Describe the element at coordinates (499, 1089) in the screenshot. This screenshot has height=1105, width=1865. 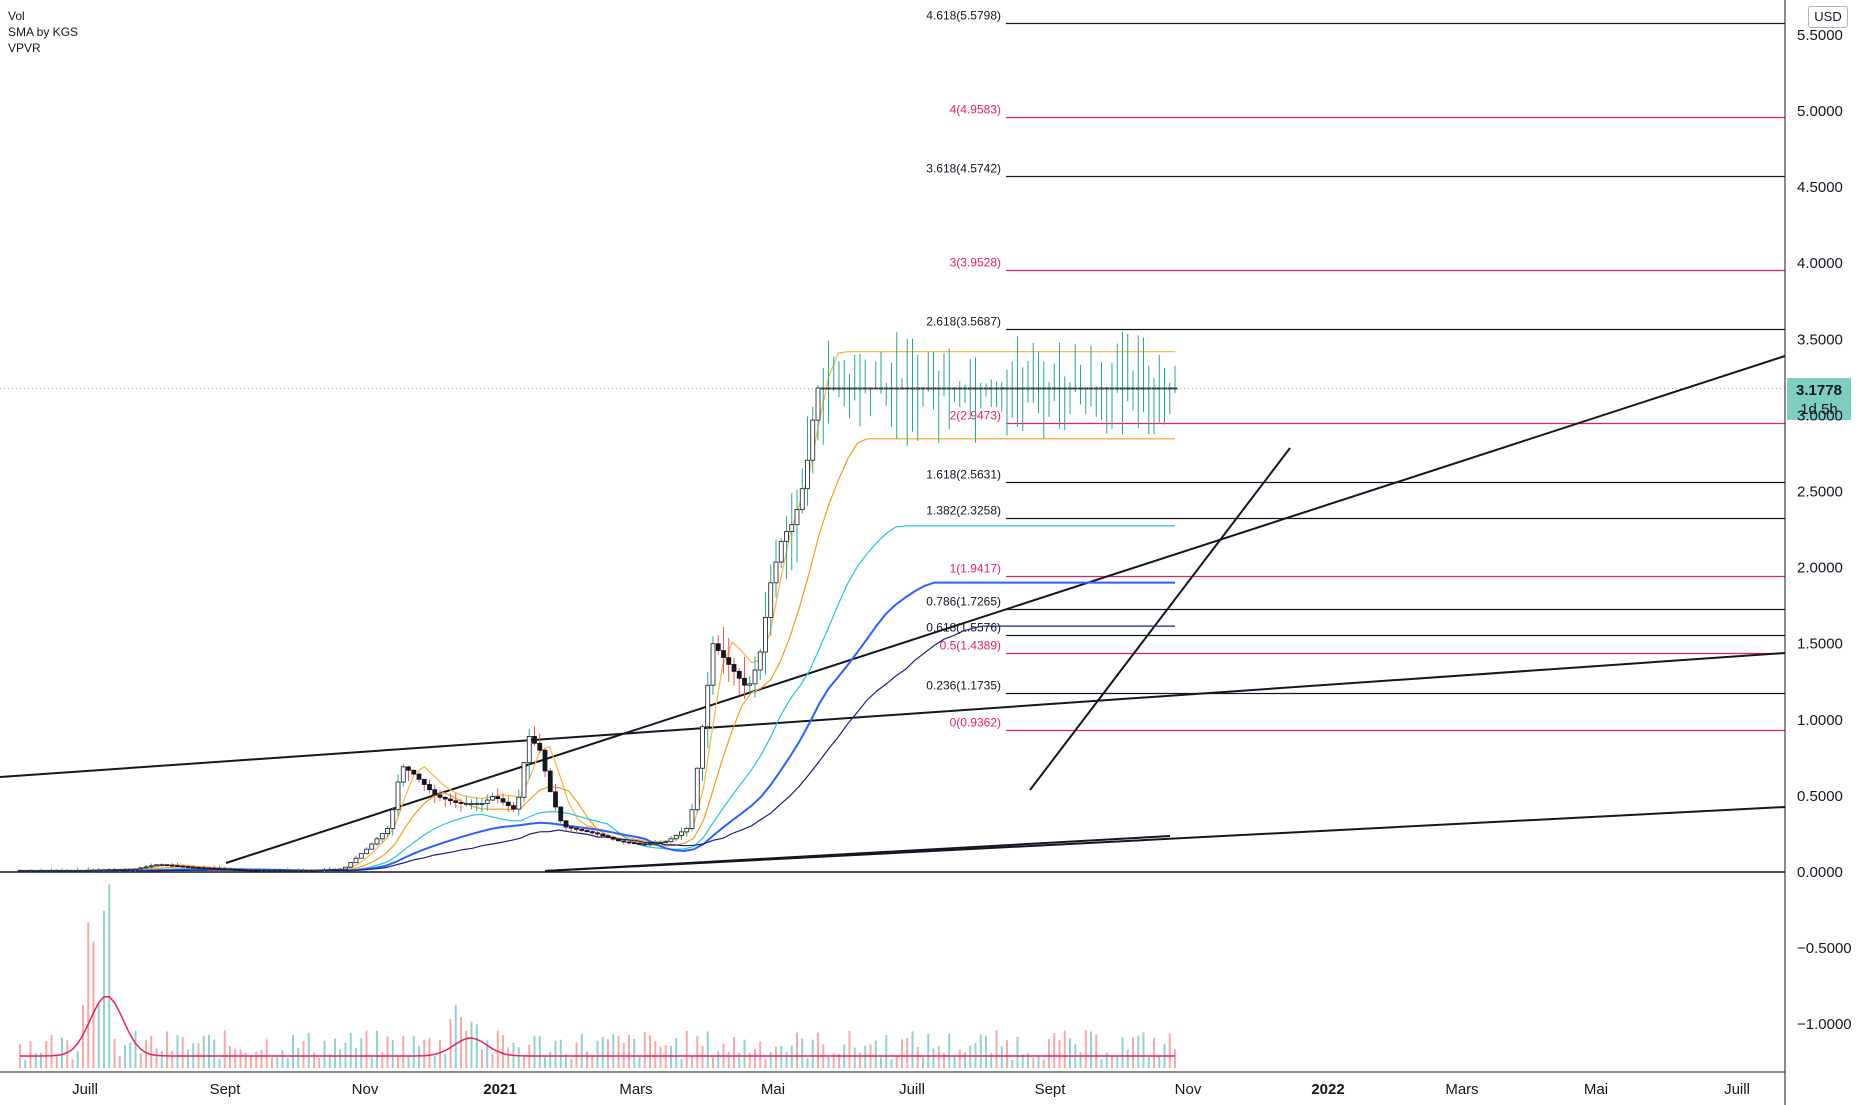
I see `time-tick-label: 2021` at that location.